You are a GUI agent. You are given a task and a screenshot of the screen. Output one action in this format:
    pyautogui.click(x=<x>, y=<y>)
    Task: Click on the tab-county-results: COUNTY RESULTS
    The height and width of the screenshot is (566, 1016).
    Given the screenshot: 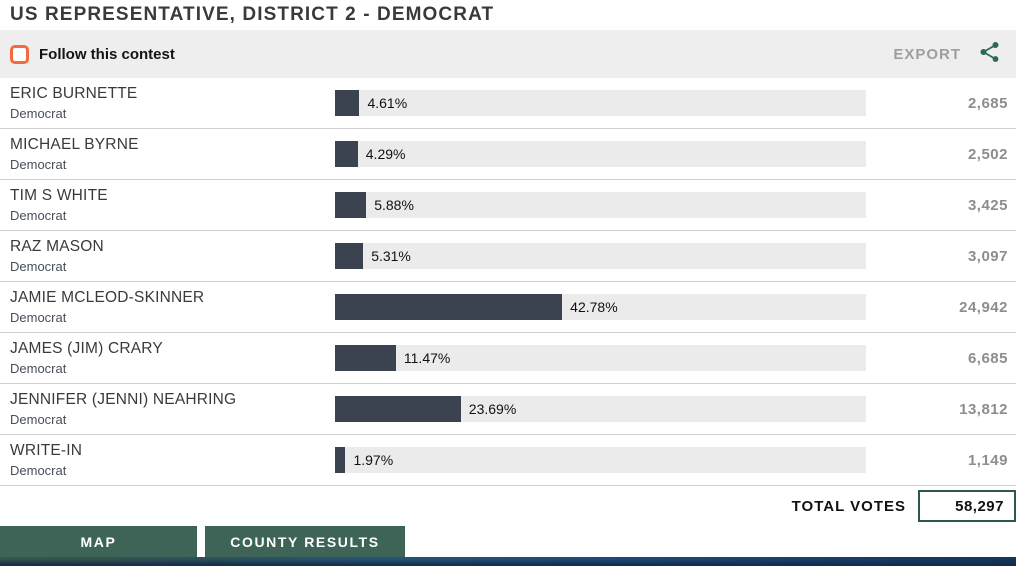 What is the action you would take?
    pyautogui.click(x=305, y=541)
    